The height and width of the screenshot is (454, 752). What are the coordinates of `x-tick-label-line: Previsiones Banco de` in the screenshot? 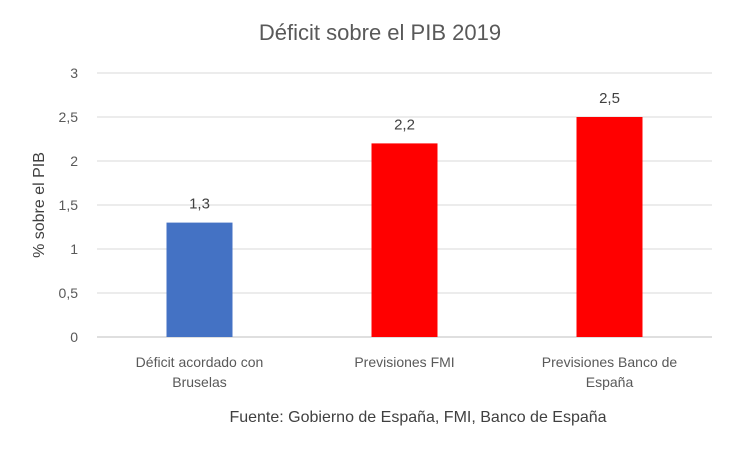 It's located at (610, 362).